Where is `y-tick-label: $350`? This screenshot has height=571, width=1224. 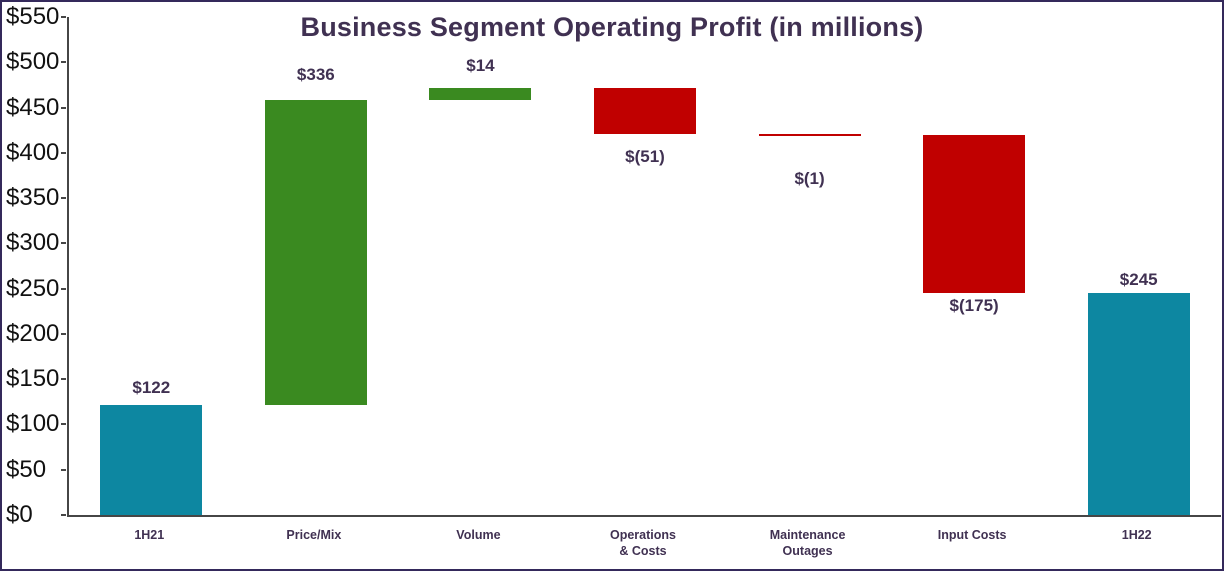 y-tick-label: $350 is located at coordinates (33, 198).